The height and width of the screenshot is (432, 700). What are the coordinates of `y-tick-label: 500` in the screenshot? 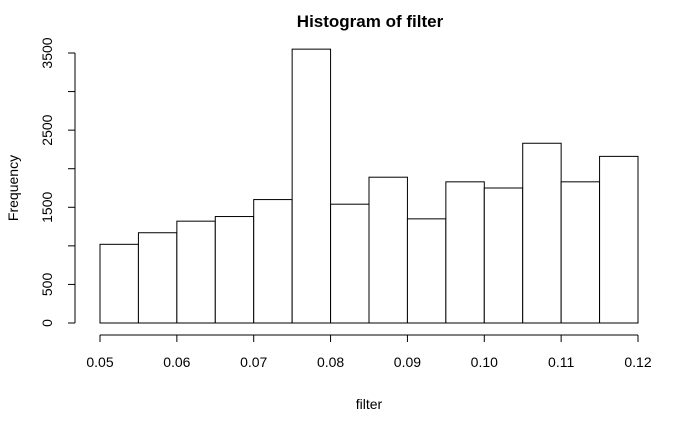 It's located at (47, 285).